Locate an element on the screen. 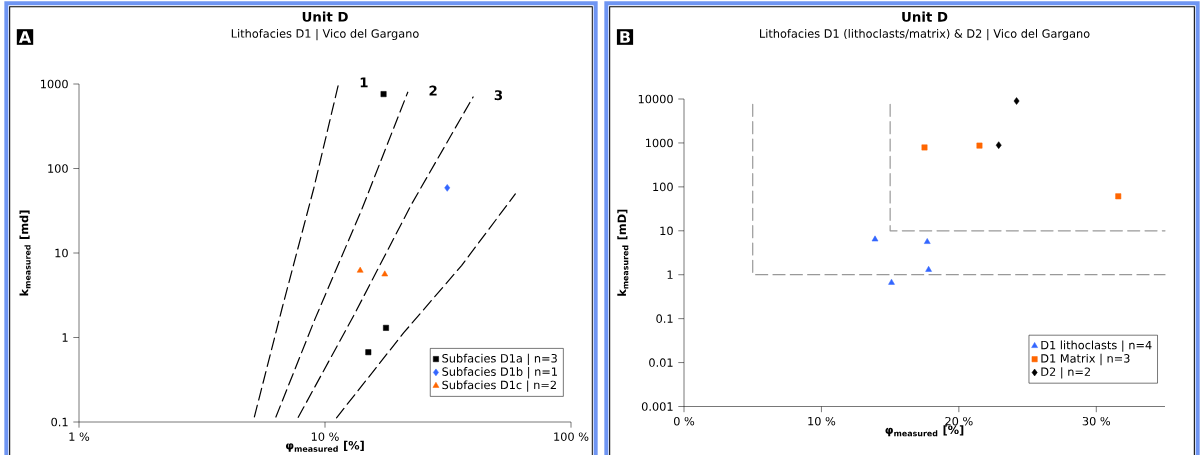 The image size is (1204, 455). y-axis-title: k$_{measured}$ [mD] is located at coordinates (623, 252).